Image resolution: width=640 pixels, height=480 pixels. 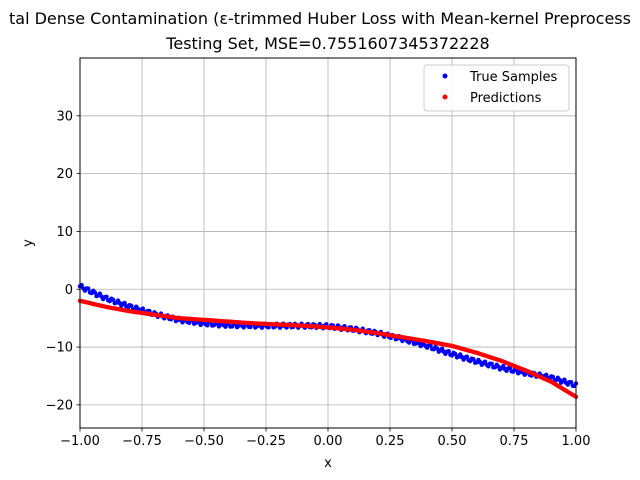 What do you see at coordinates (328, 463) in the screenshot?
I see `x-axis-label: x` at bounding box center [328, 463].